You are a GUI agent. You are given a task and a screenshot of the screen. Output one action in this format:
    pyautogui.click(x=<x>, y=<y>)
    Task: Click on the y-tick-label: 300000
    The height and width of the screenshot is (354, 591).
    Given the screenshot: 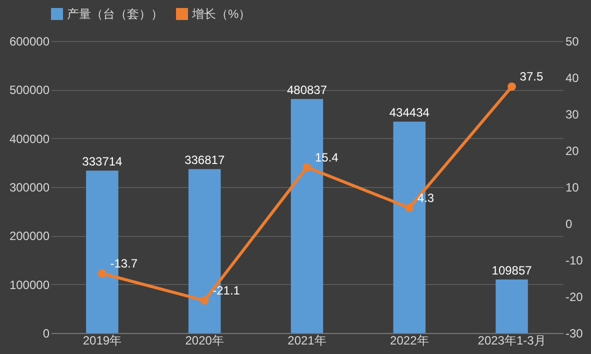 What is the action you would take?
    pyautogui.click(x=29, y=187)
    